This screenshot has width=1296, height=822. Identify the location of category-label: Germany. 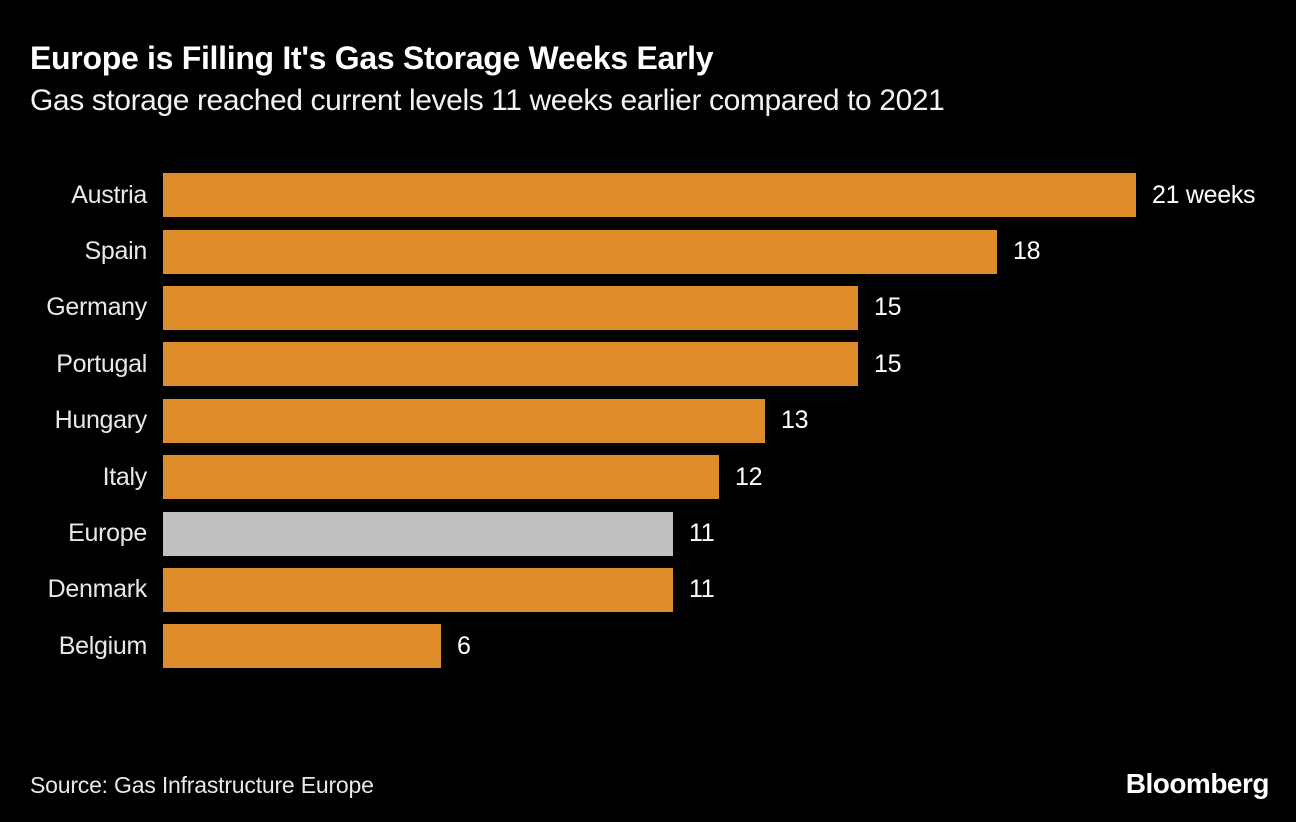
(96, 307).